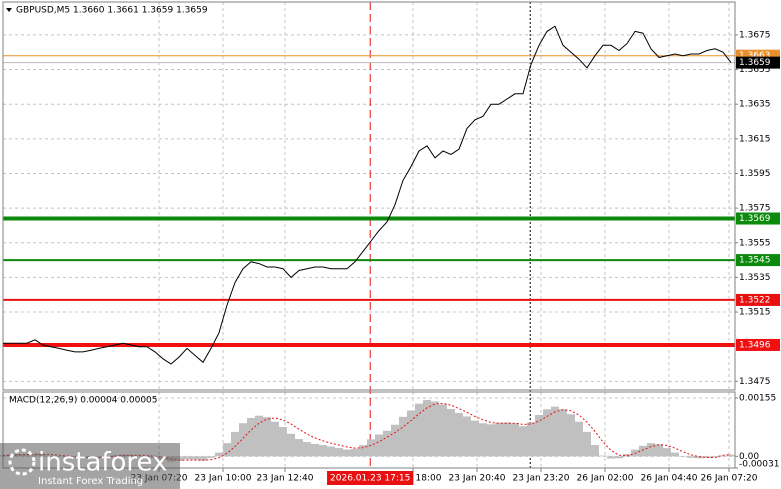 Image resolution: width=781 pixels, height=489 pixels. Describe the element at coordinates (605, 479) in the screenshot. I see `x-tick-label: 26 Jan 02:00` at that location.